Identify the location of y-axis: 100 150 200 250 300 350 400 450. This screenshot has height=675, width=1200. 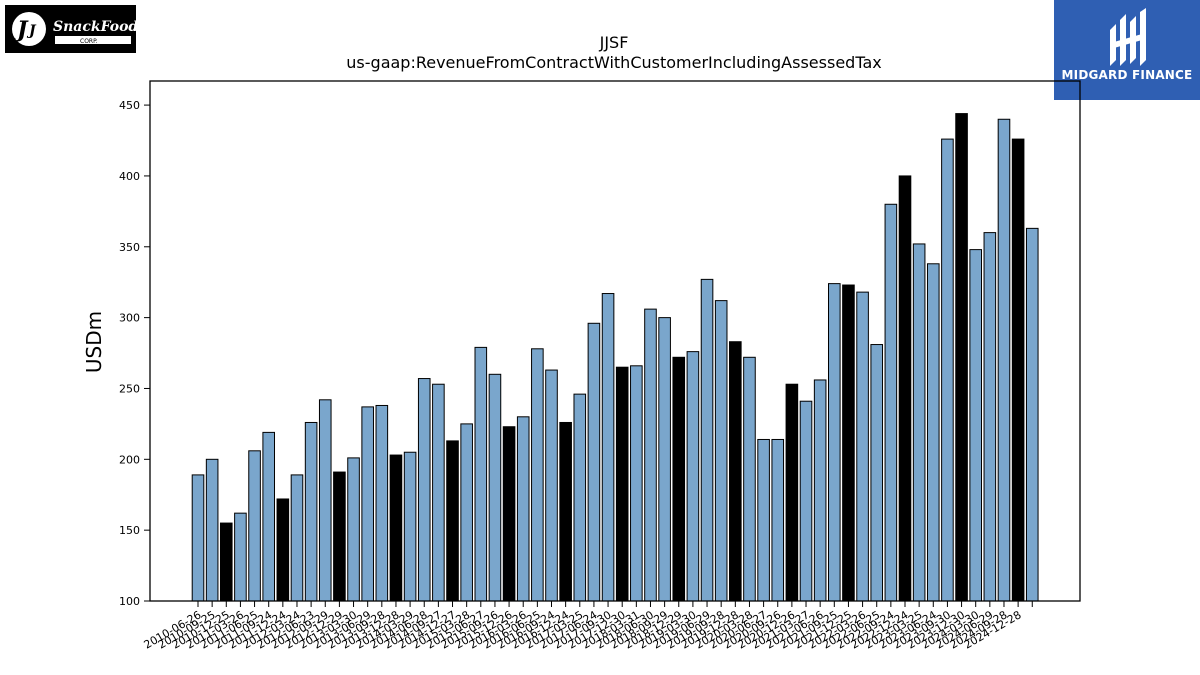
(134, 353).